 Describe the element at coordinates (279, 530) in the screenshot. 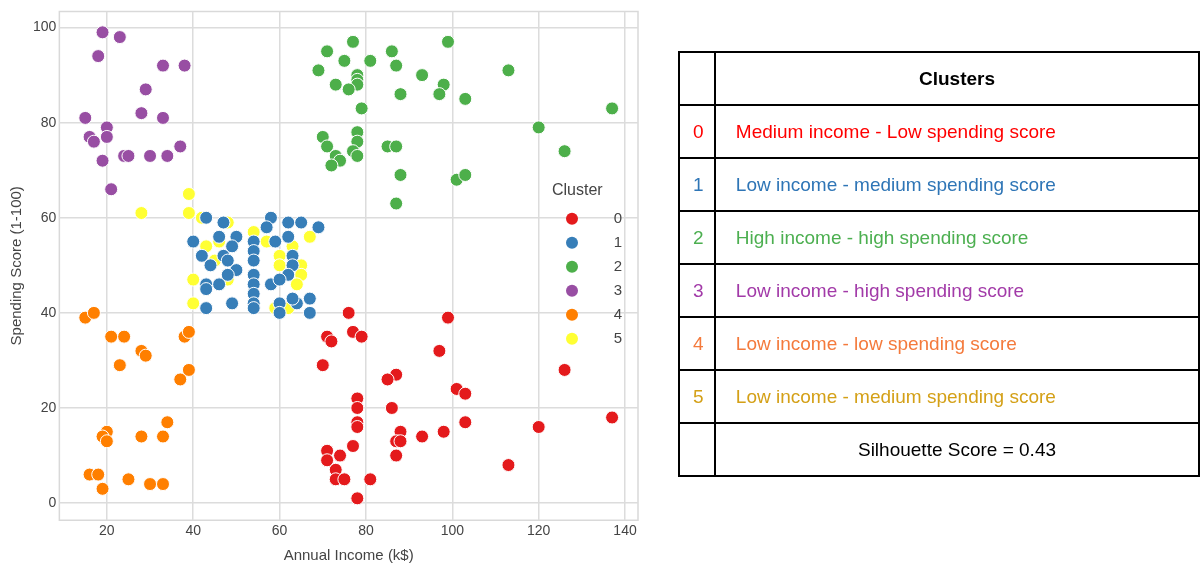

I see `x-tick-label: 60` at that location.